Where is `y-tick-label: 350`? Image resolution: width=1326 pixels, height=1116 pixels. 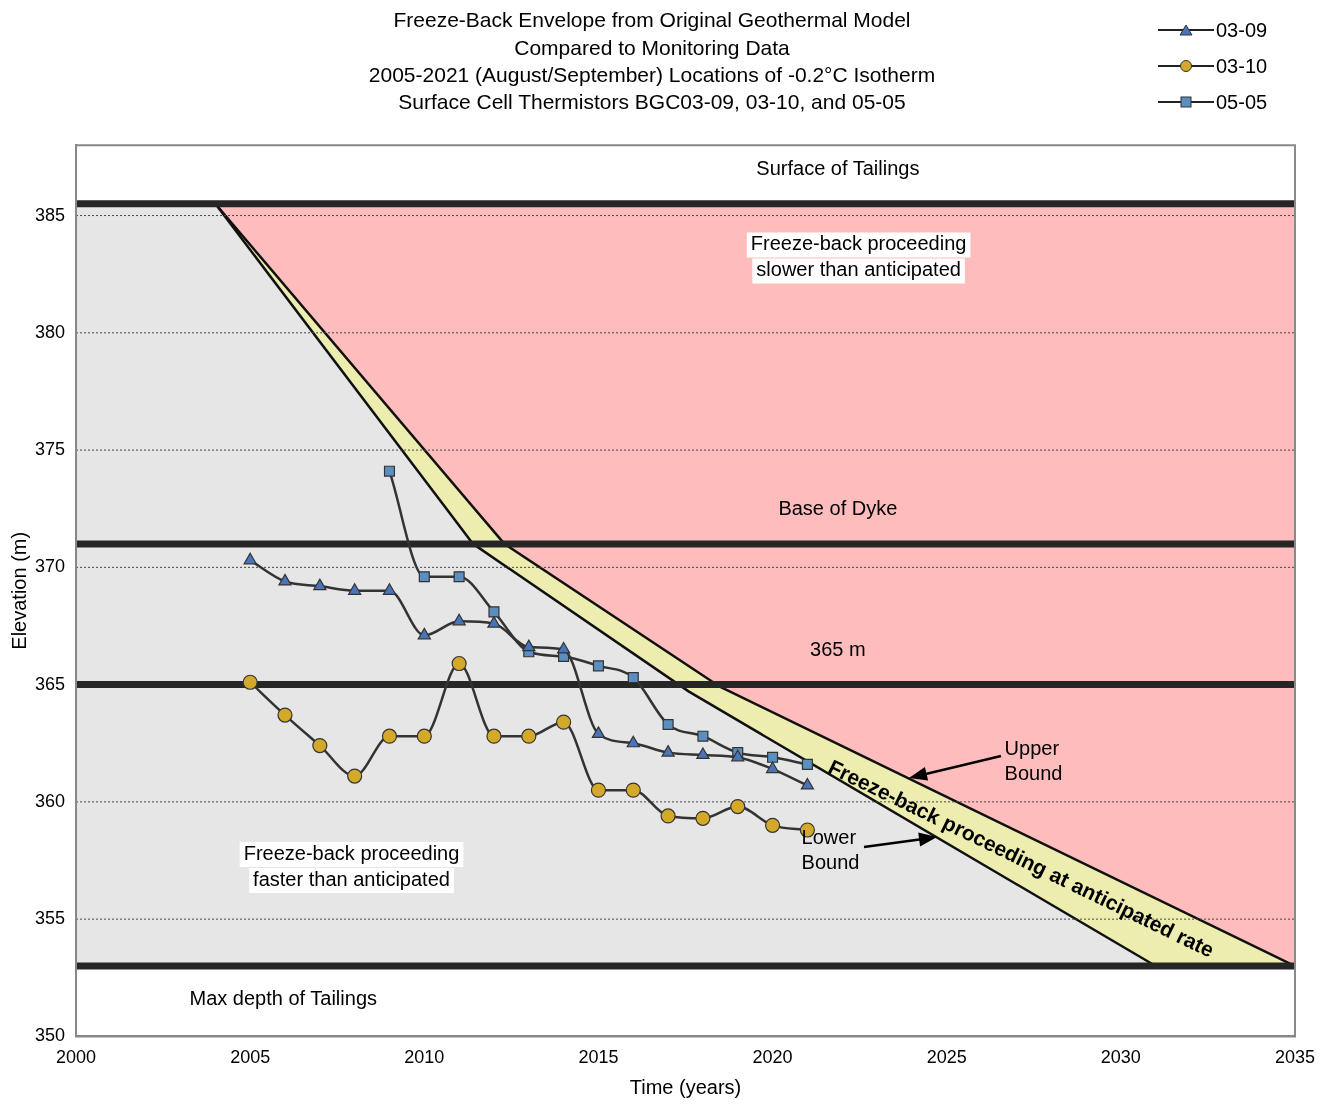
y-tick-label: 350 is located at coordinates (50, 1035).